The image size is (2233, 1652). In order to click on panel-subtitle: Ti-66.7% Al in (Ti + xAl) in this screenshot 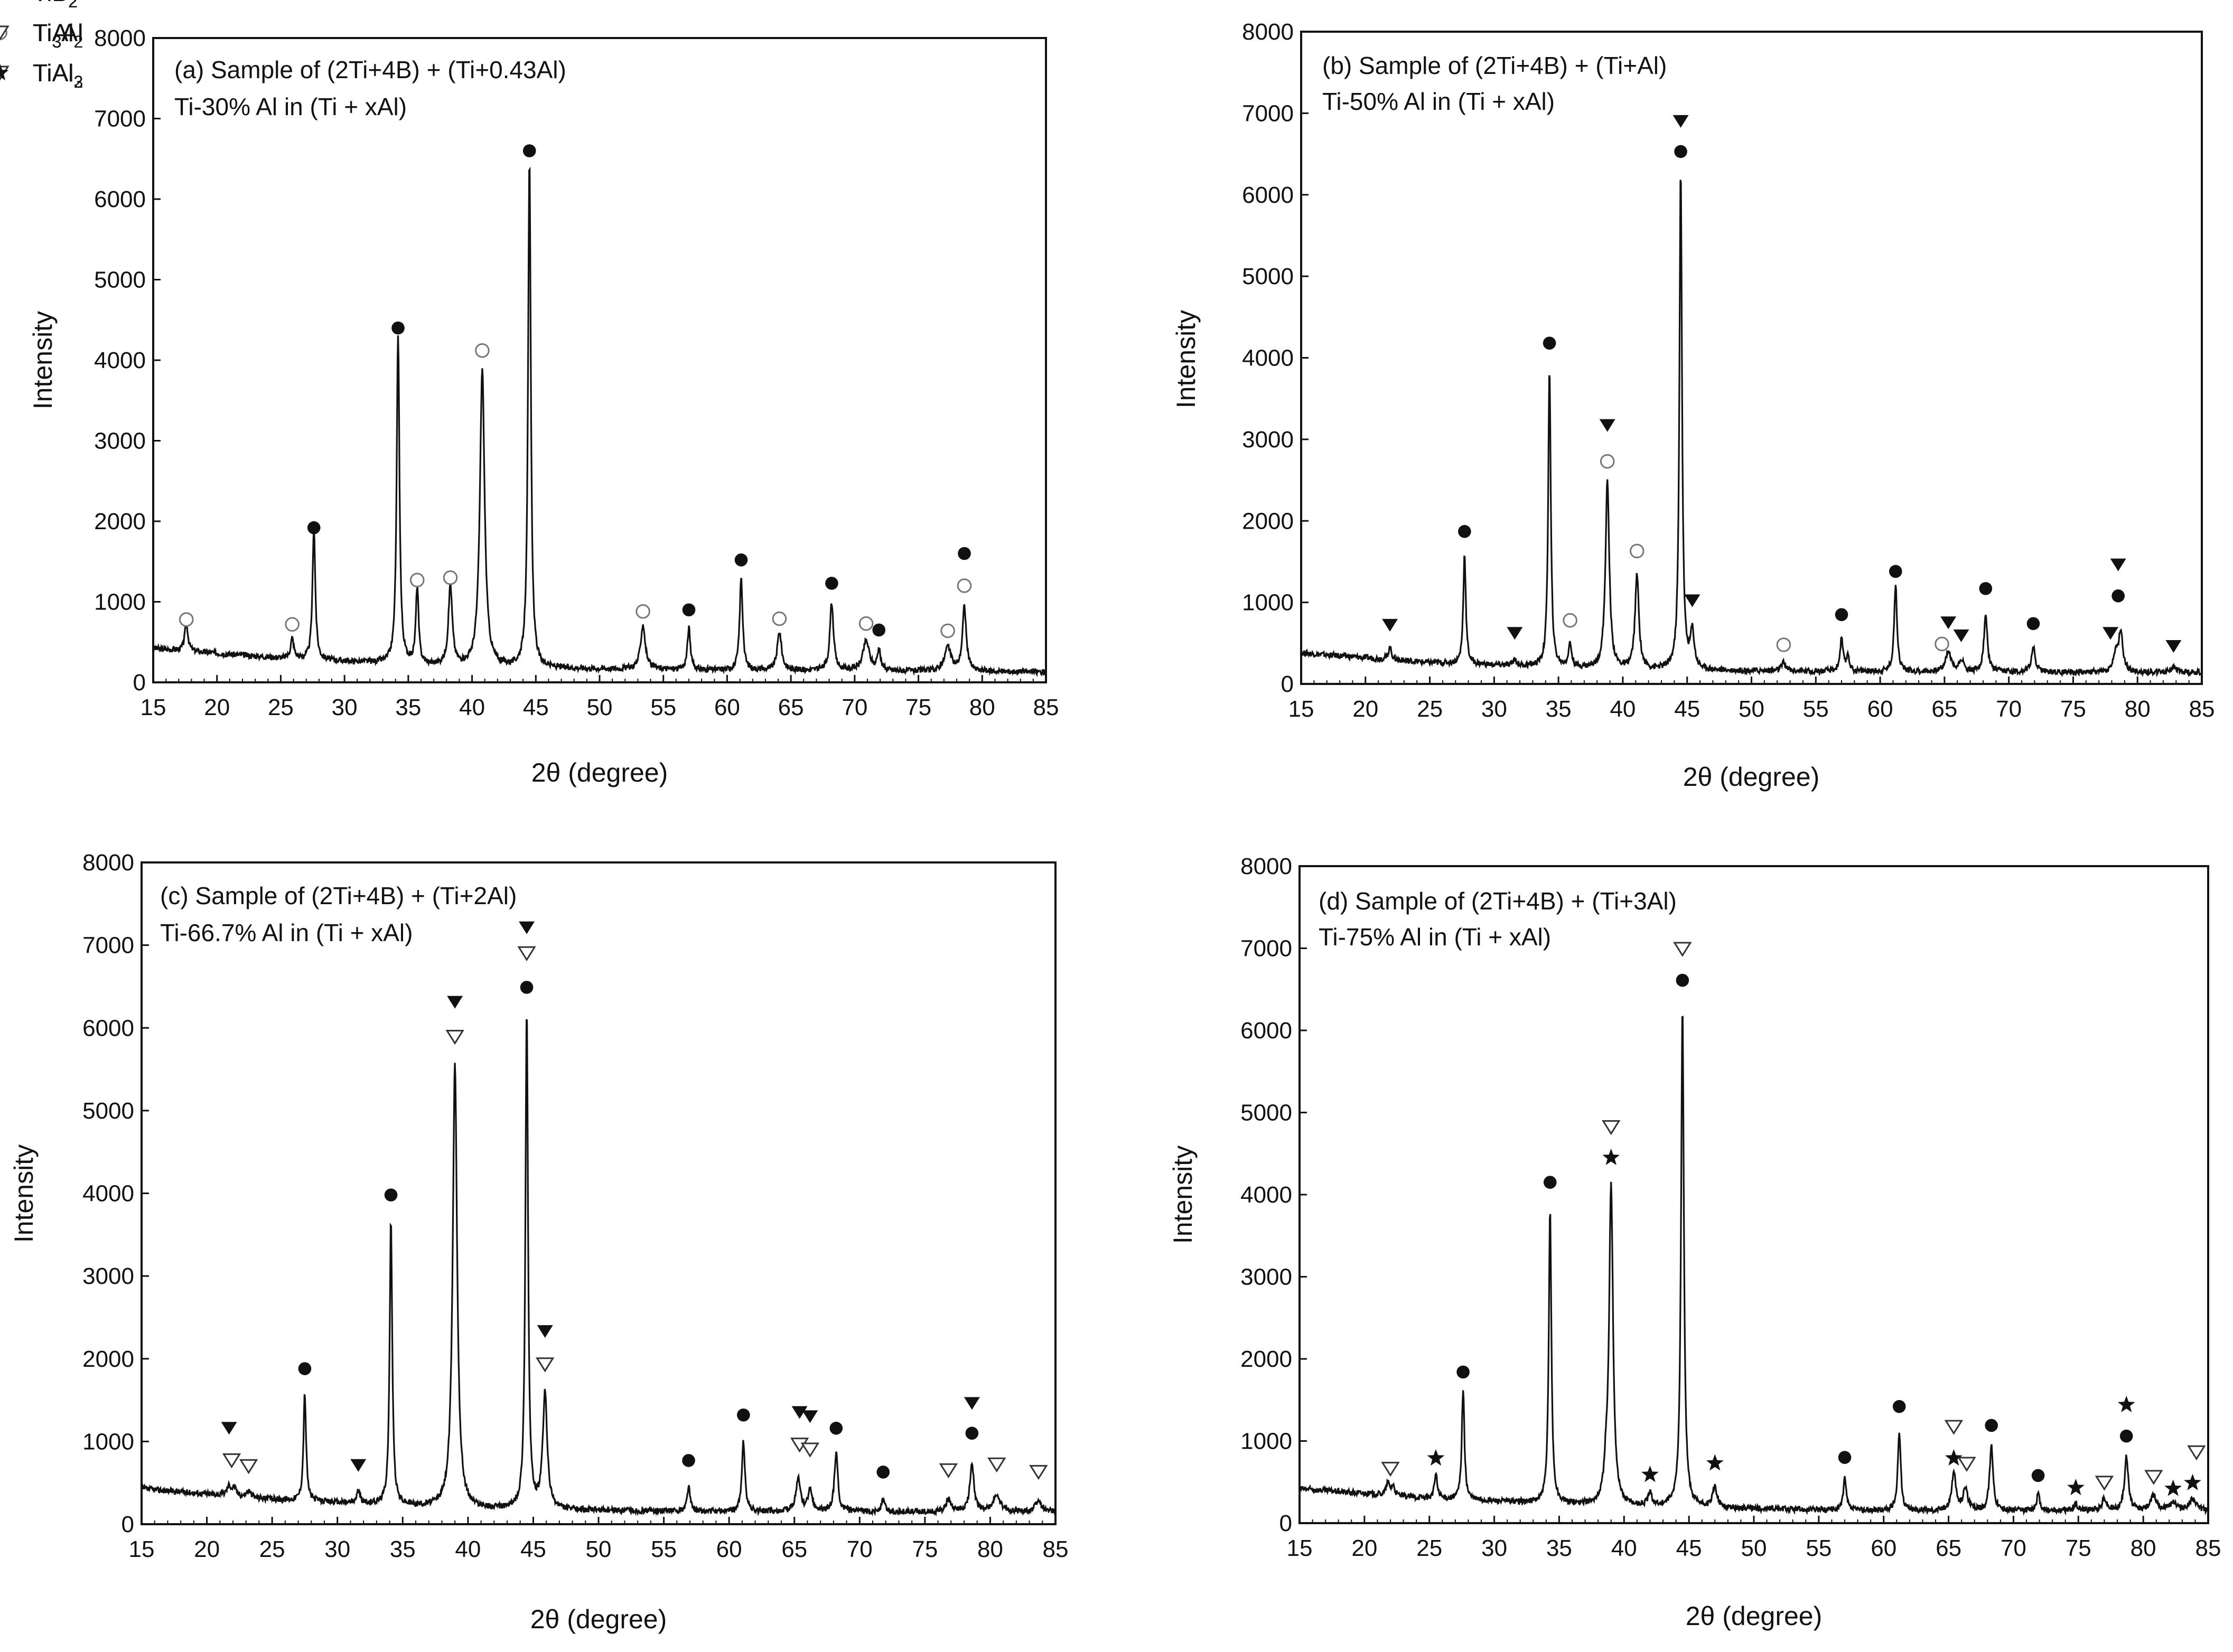, I will do `click(286, 933)`.